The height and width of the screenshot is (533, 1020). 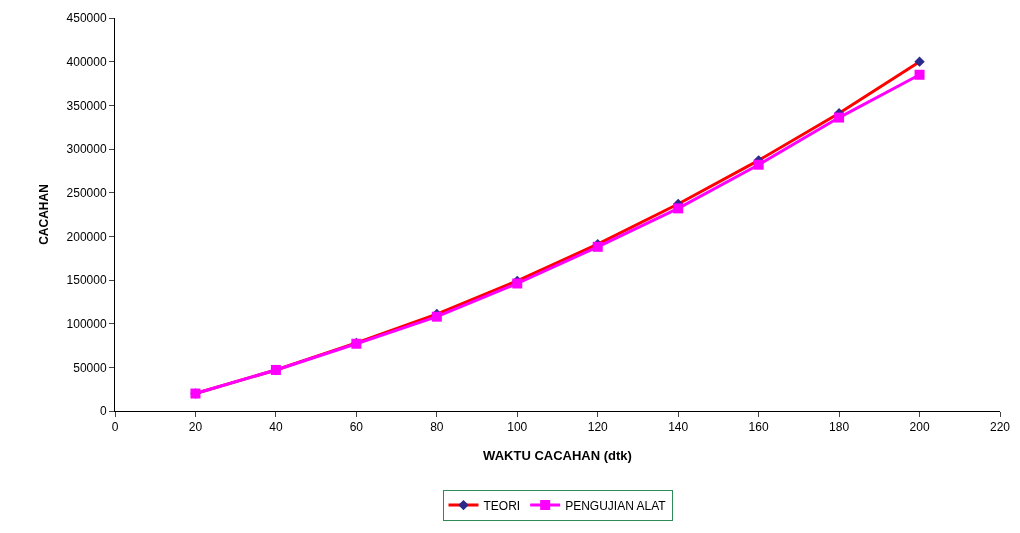 What do you see at coordinates (86, 236) in the screenshot?
I see `y-tick-label: 200000` at bounding box center [86, 236].